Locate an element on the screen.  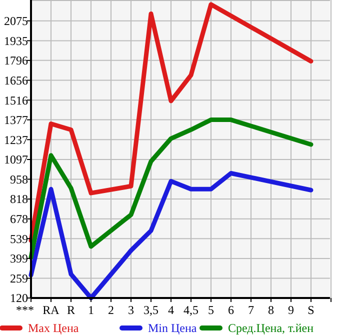
x-tick-label: 9 is located at coordinates (291, 310).